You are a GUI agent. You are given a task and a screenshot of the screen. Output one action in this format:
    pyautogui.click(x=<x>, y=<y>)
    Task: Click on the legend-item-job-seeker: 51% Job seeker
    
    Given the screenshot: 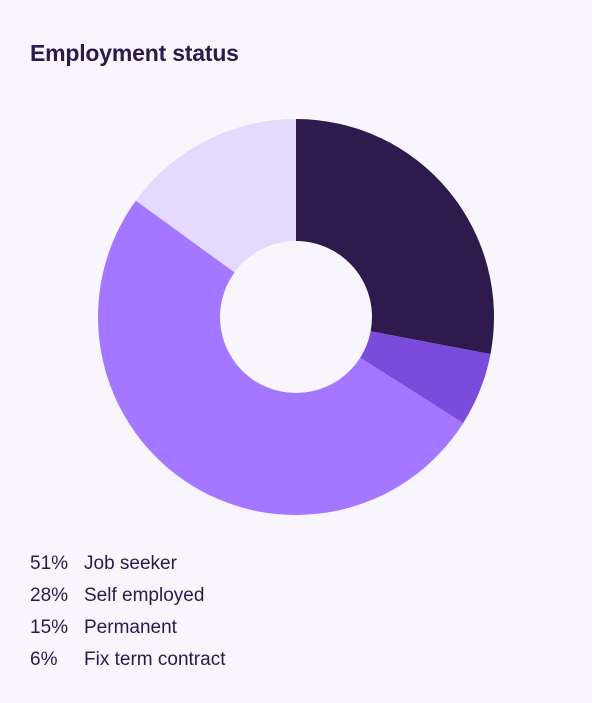 What is the action you would take?
    pyautogui.click(x=127, y=564)
    